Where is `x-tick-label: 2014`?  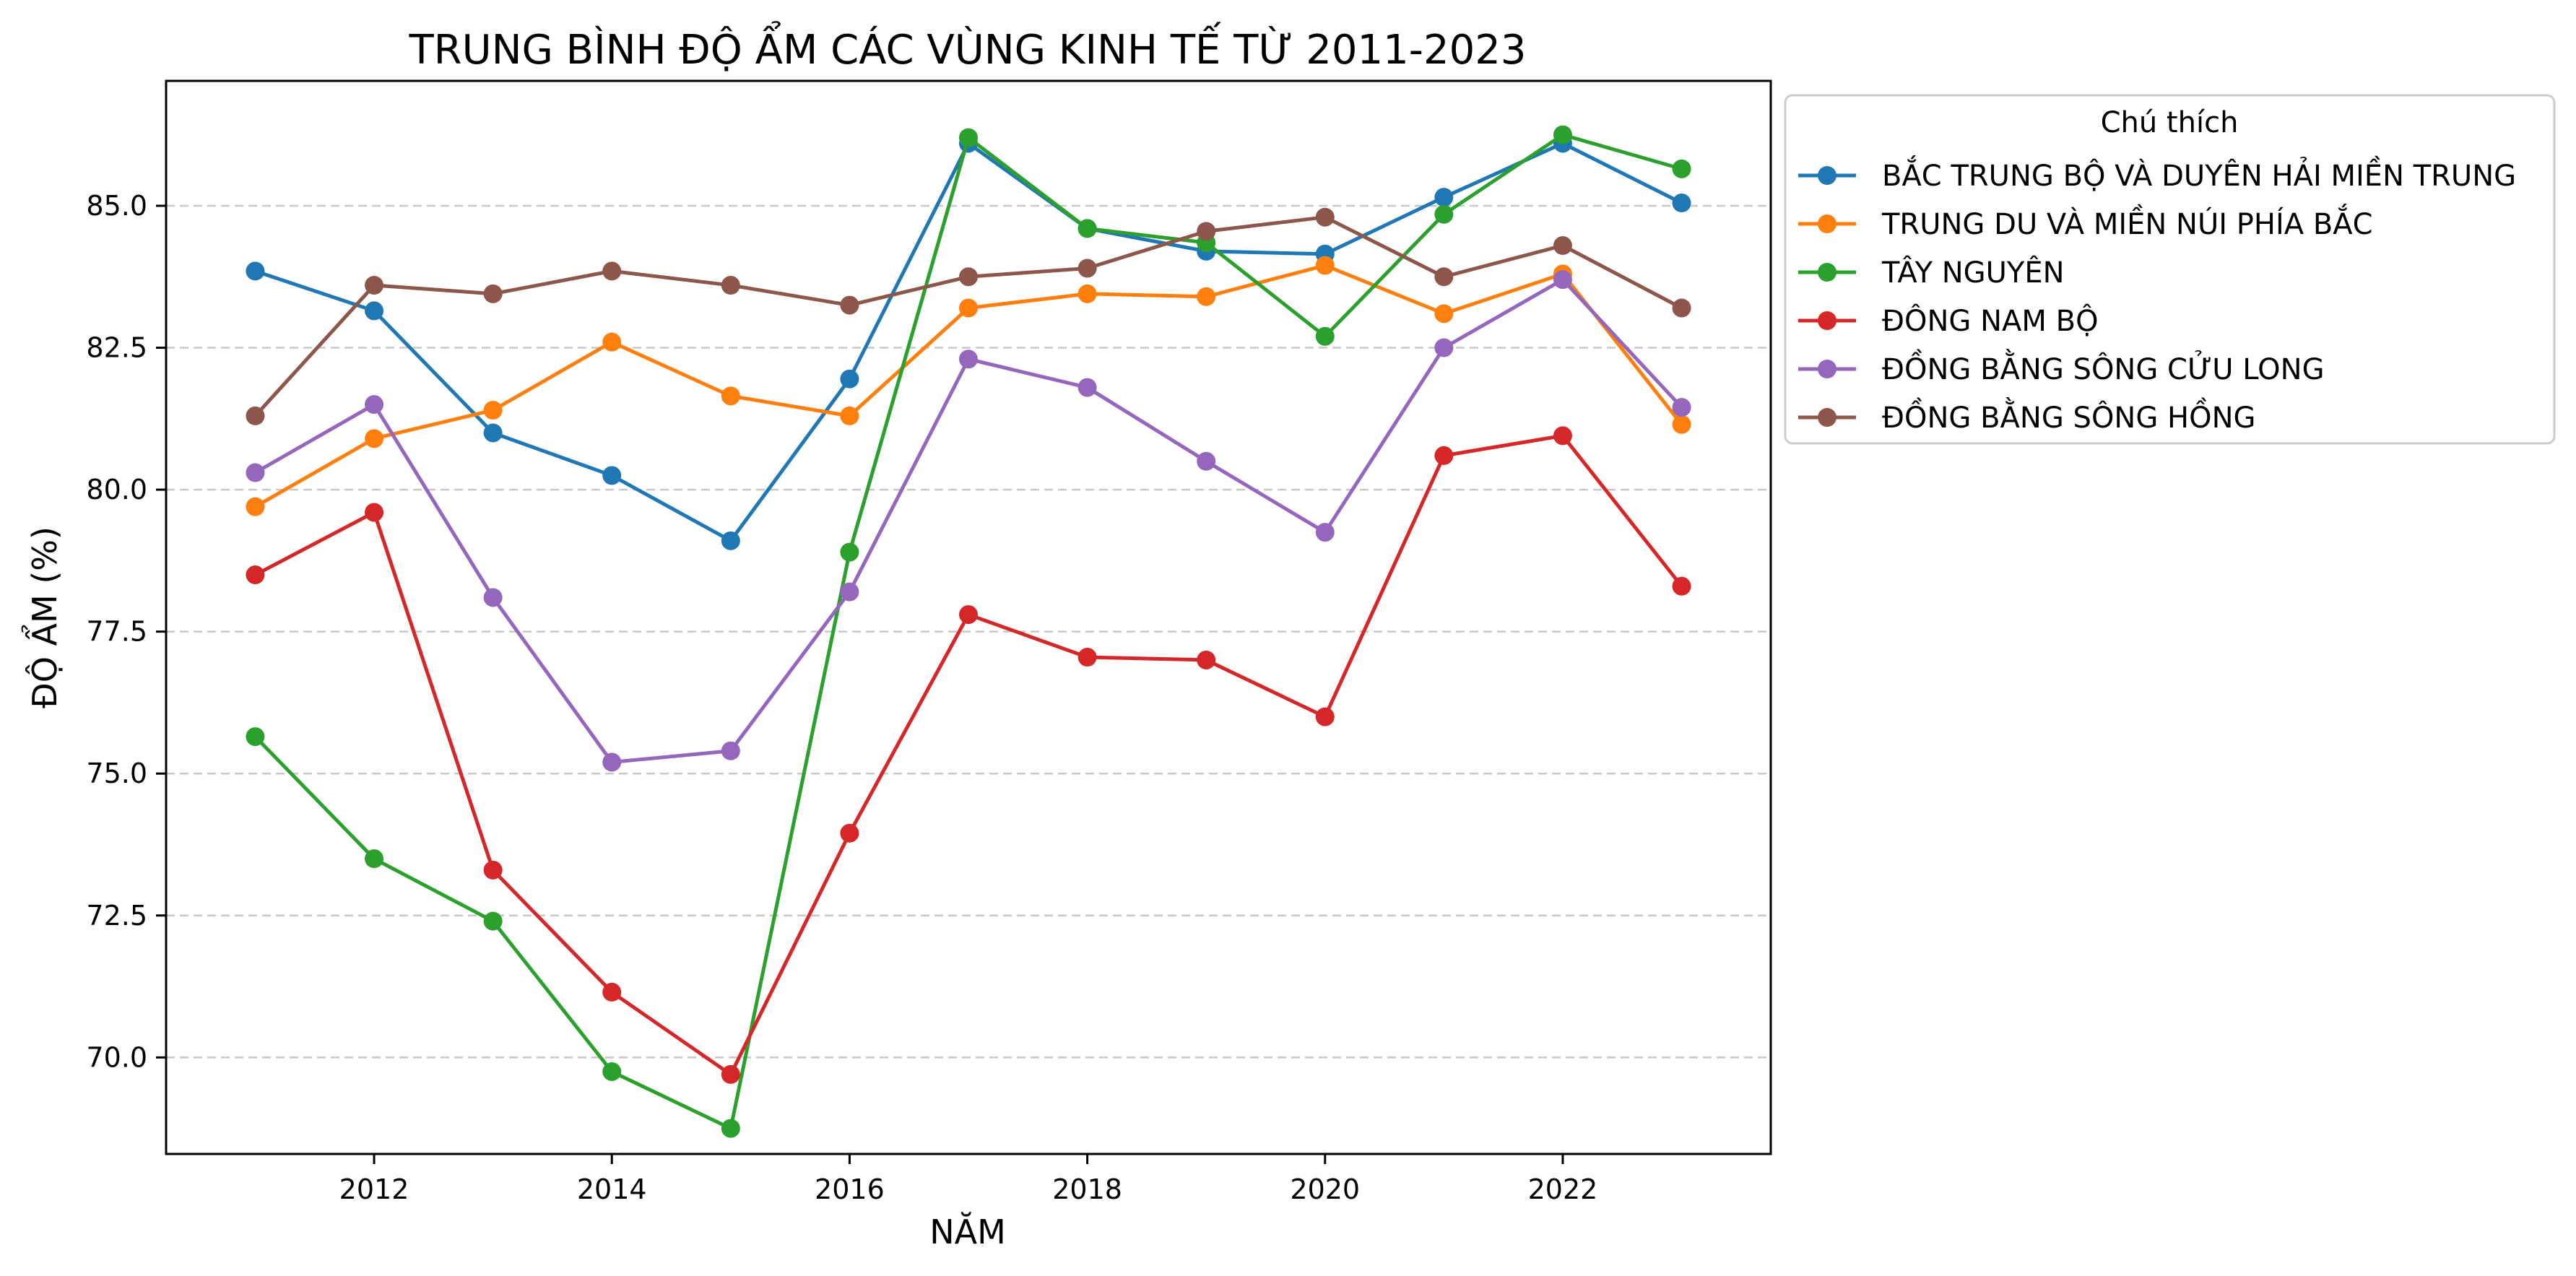
x-tick-label: 2014 is located at coordinates (612, 1189).